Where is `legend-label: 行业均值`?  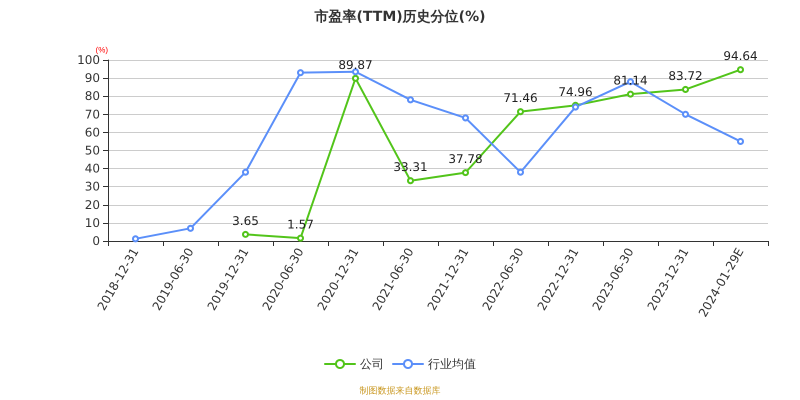 legend-label: 行业均值 is located at coordinates (452, 364).